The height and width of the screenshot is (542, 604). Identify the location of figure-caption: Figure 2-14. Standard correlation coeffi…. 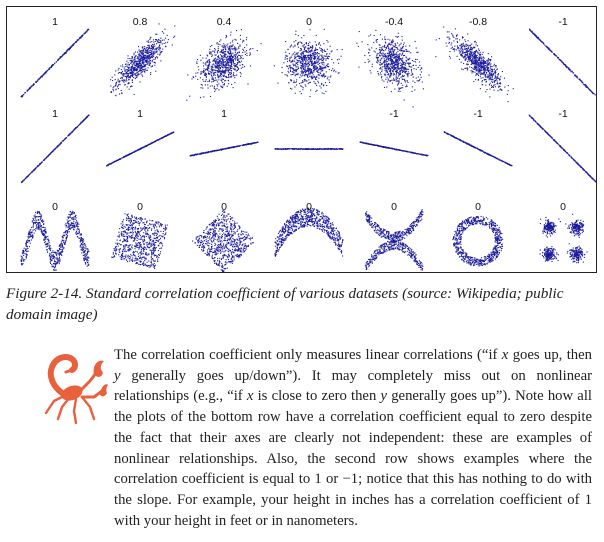
(285, 304).